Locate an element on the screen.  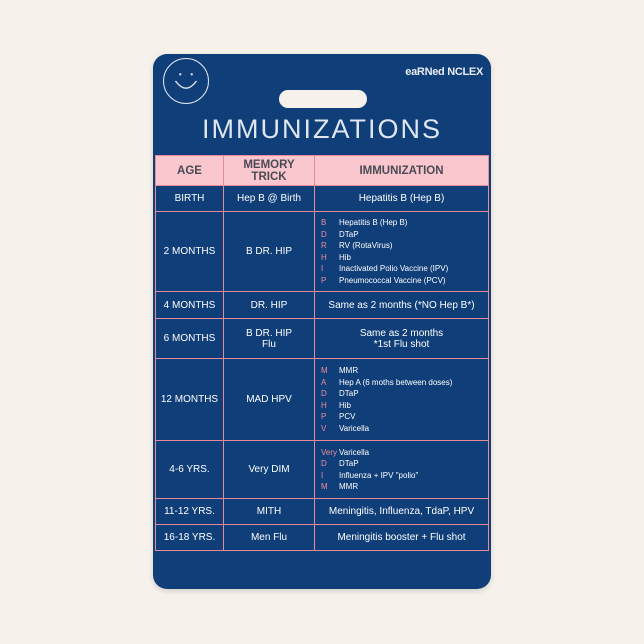
age-cell: BIRTH is located at coordinates (189, 198).